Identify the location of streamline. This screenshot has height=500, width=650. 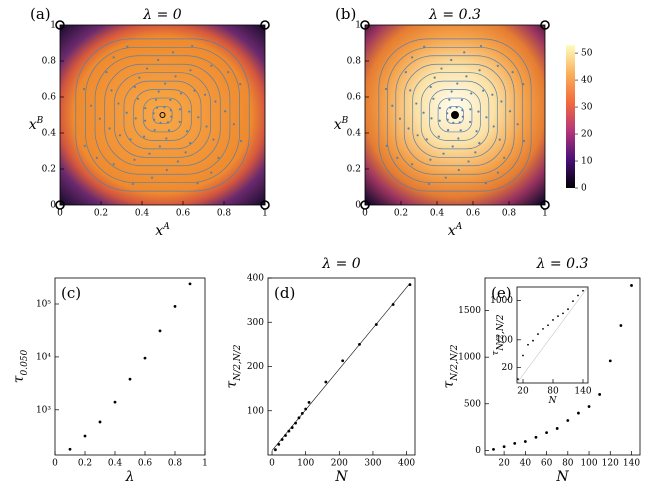
(455, 115).